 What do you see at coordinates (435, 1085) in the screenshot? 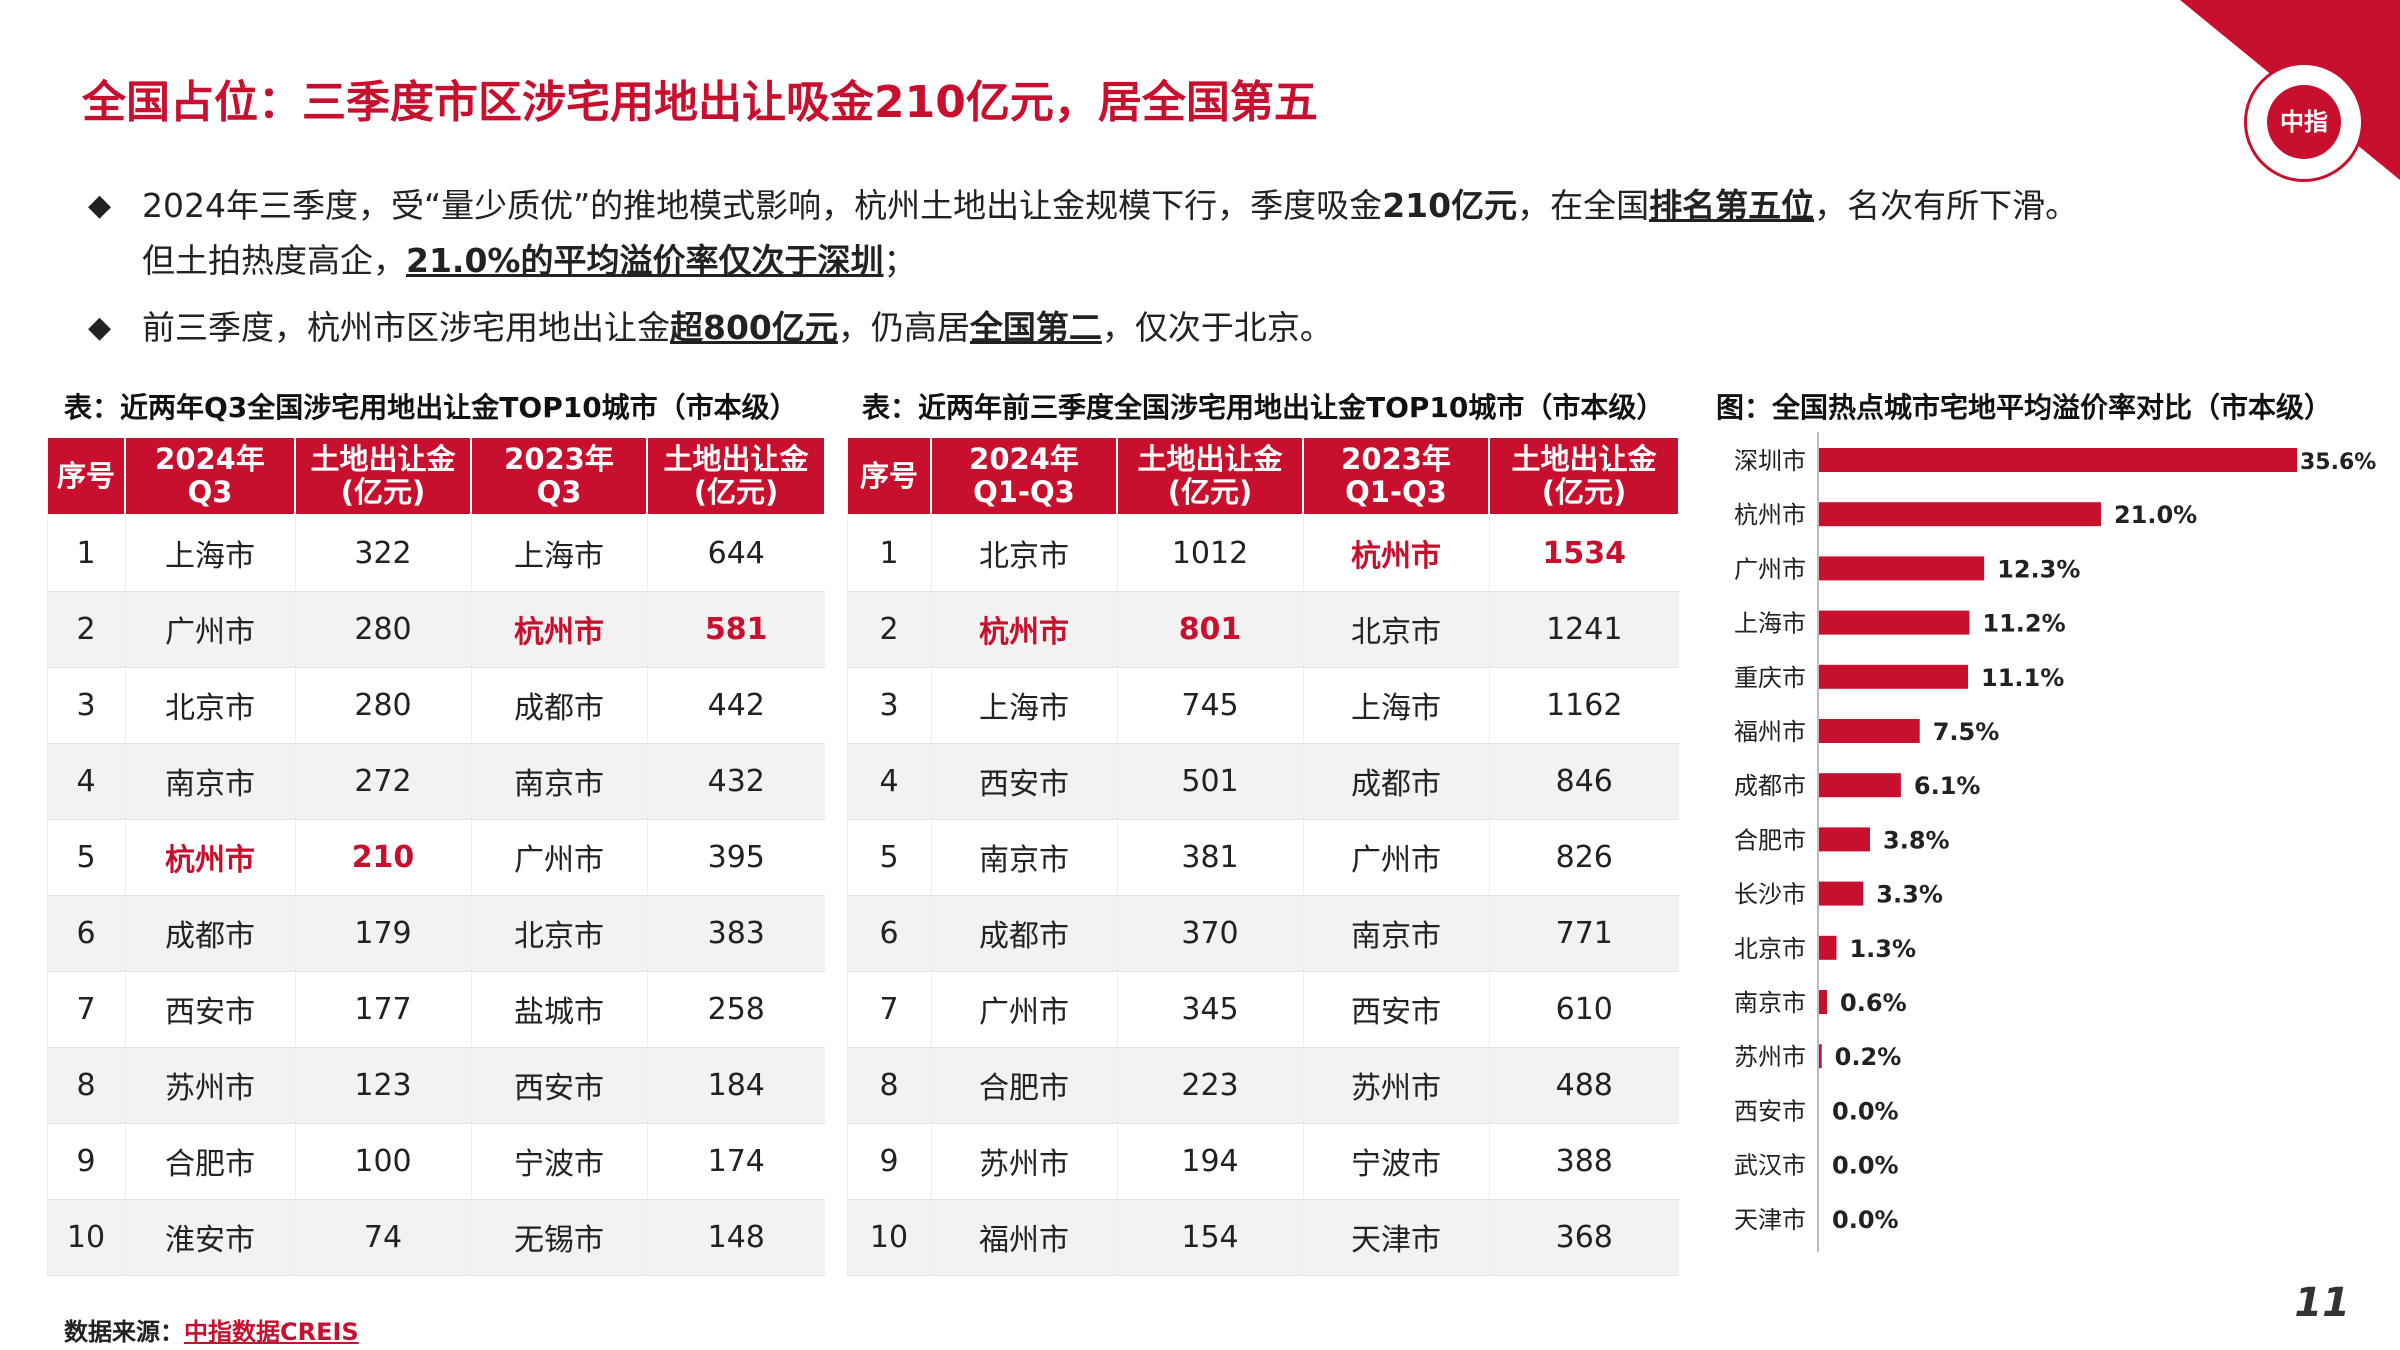
I see `table-row: 8 苏州市 123 西安市 184` at bounding box center [435, 1085].